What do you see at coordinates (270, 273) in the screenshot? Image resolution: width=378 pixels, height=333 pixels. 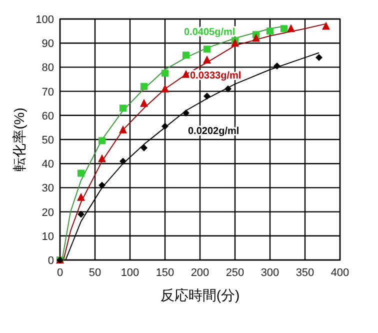 I see `x-tick-label: 300` at bounding box center [270, 273].